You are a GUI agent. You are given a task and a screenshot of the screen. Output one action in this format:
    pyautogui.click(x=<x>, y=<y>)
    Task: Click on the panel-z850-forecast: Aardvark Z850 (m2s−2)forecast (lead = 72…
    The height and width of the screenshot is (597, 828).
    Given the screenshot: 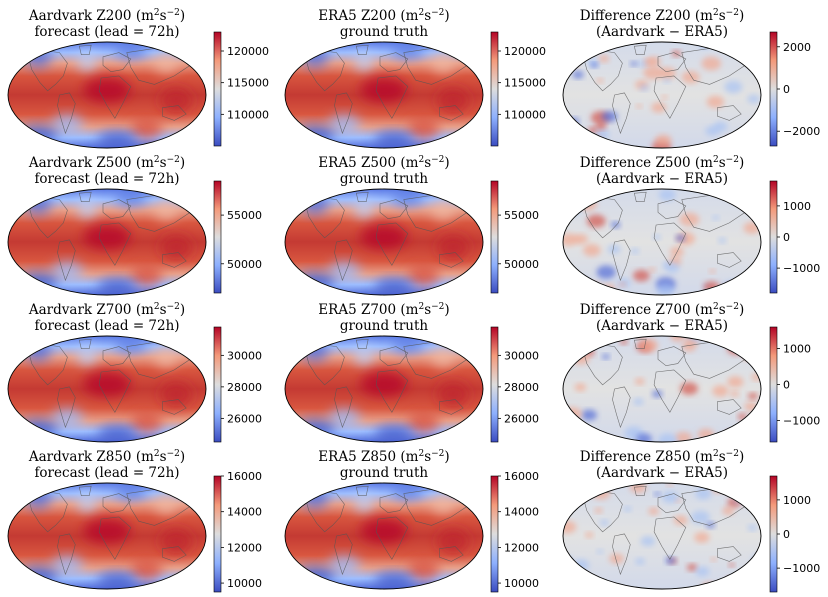 What is the action you would take?
    pyautogui.click(x=134, y=521)
    